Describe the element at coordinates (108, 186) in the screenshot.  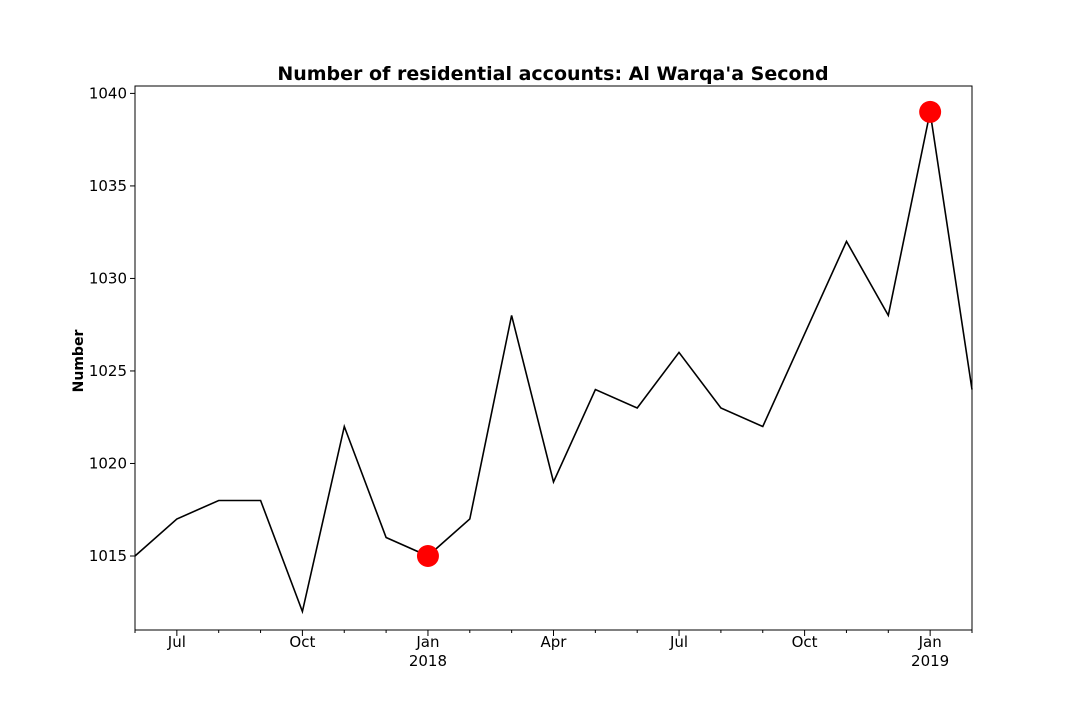
I see `y-tick-label: 1035` at that location.